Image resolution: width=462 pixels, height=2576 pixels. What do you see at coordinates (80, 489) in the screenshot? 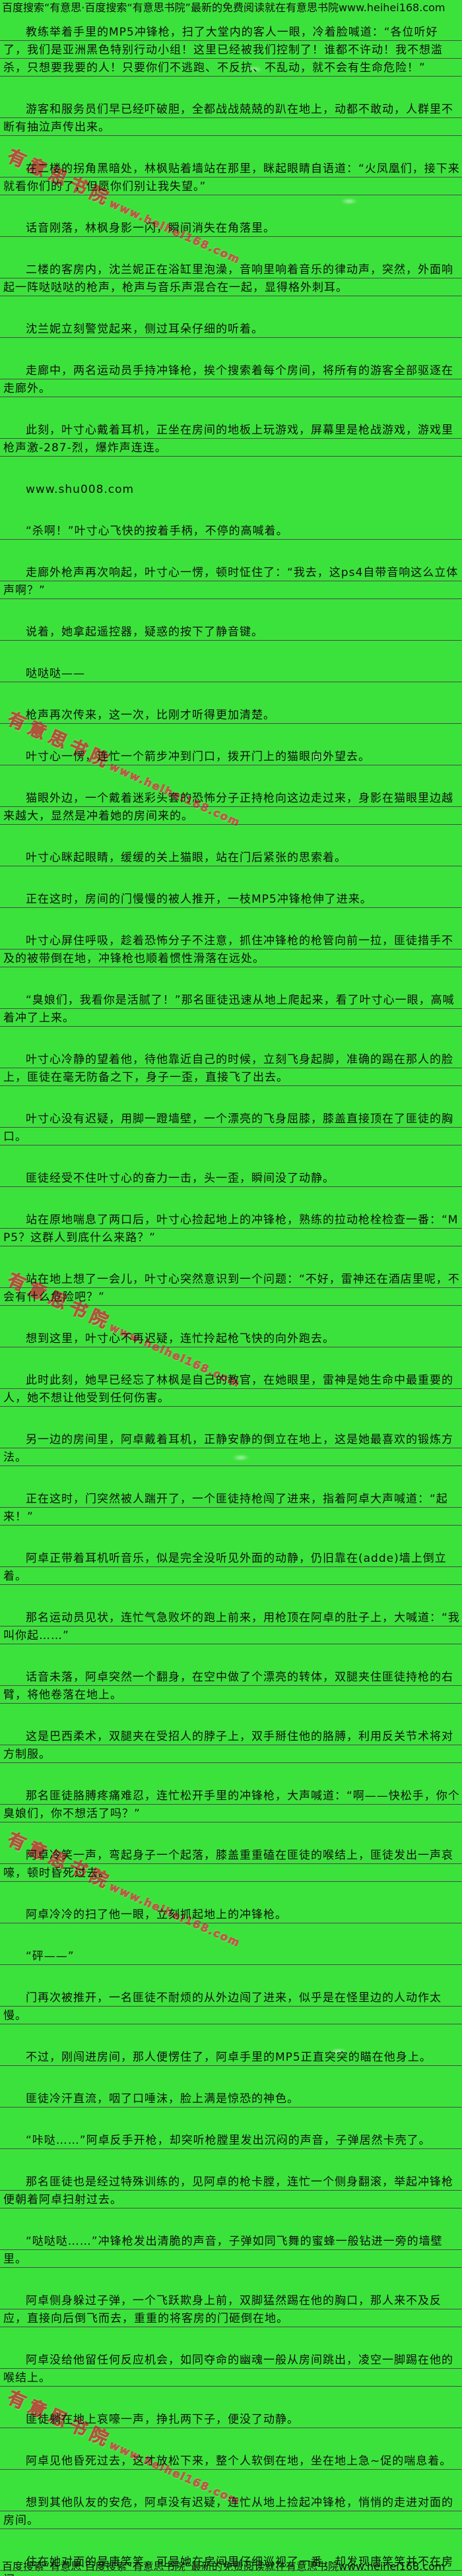
I see `site-link-text: www.shu008.com` at bounding box center [80, 489].